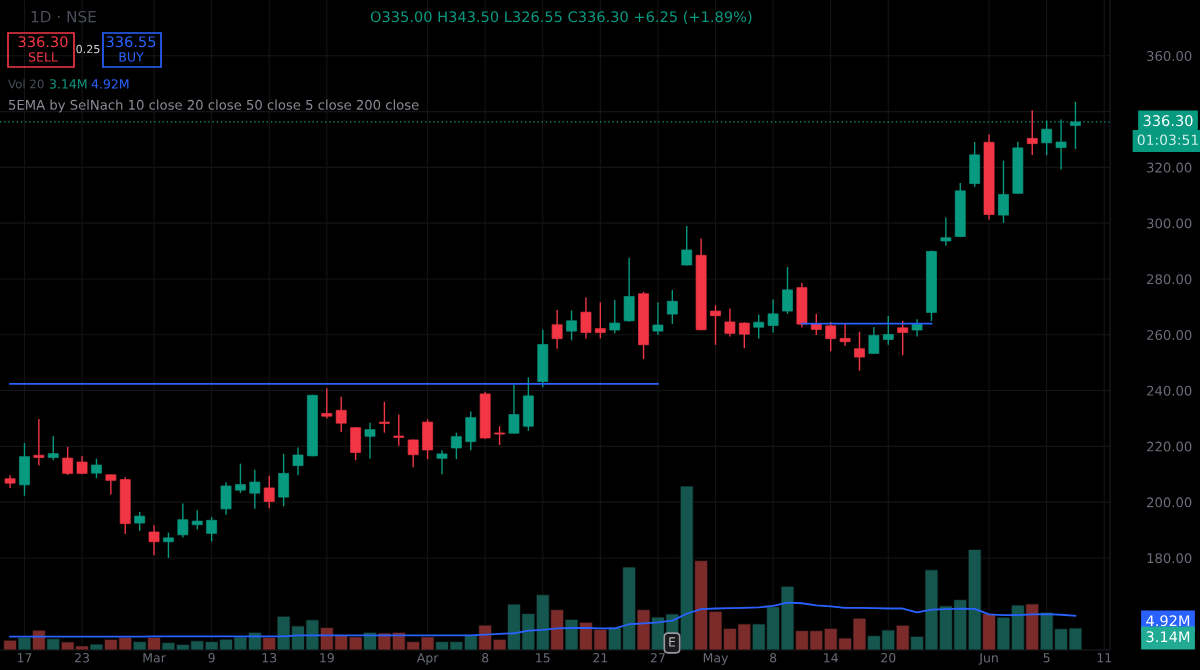 This screenshot has height=670, width=1200. Describe the element at coordinates (1046, 658) in the screenshot. I see `x-tick-label: 5` at that location.